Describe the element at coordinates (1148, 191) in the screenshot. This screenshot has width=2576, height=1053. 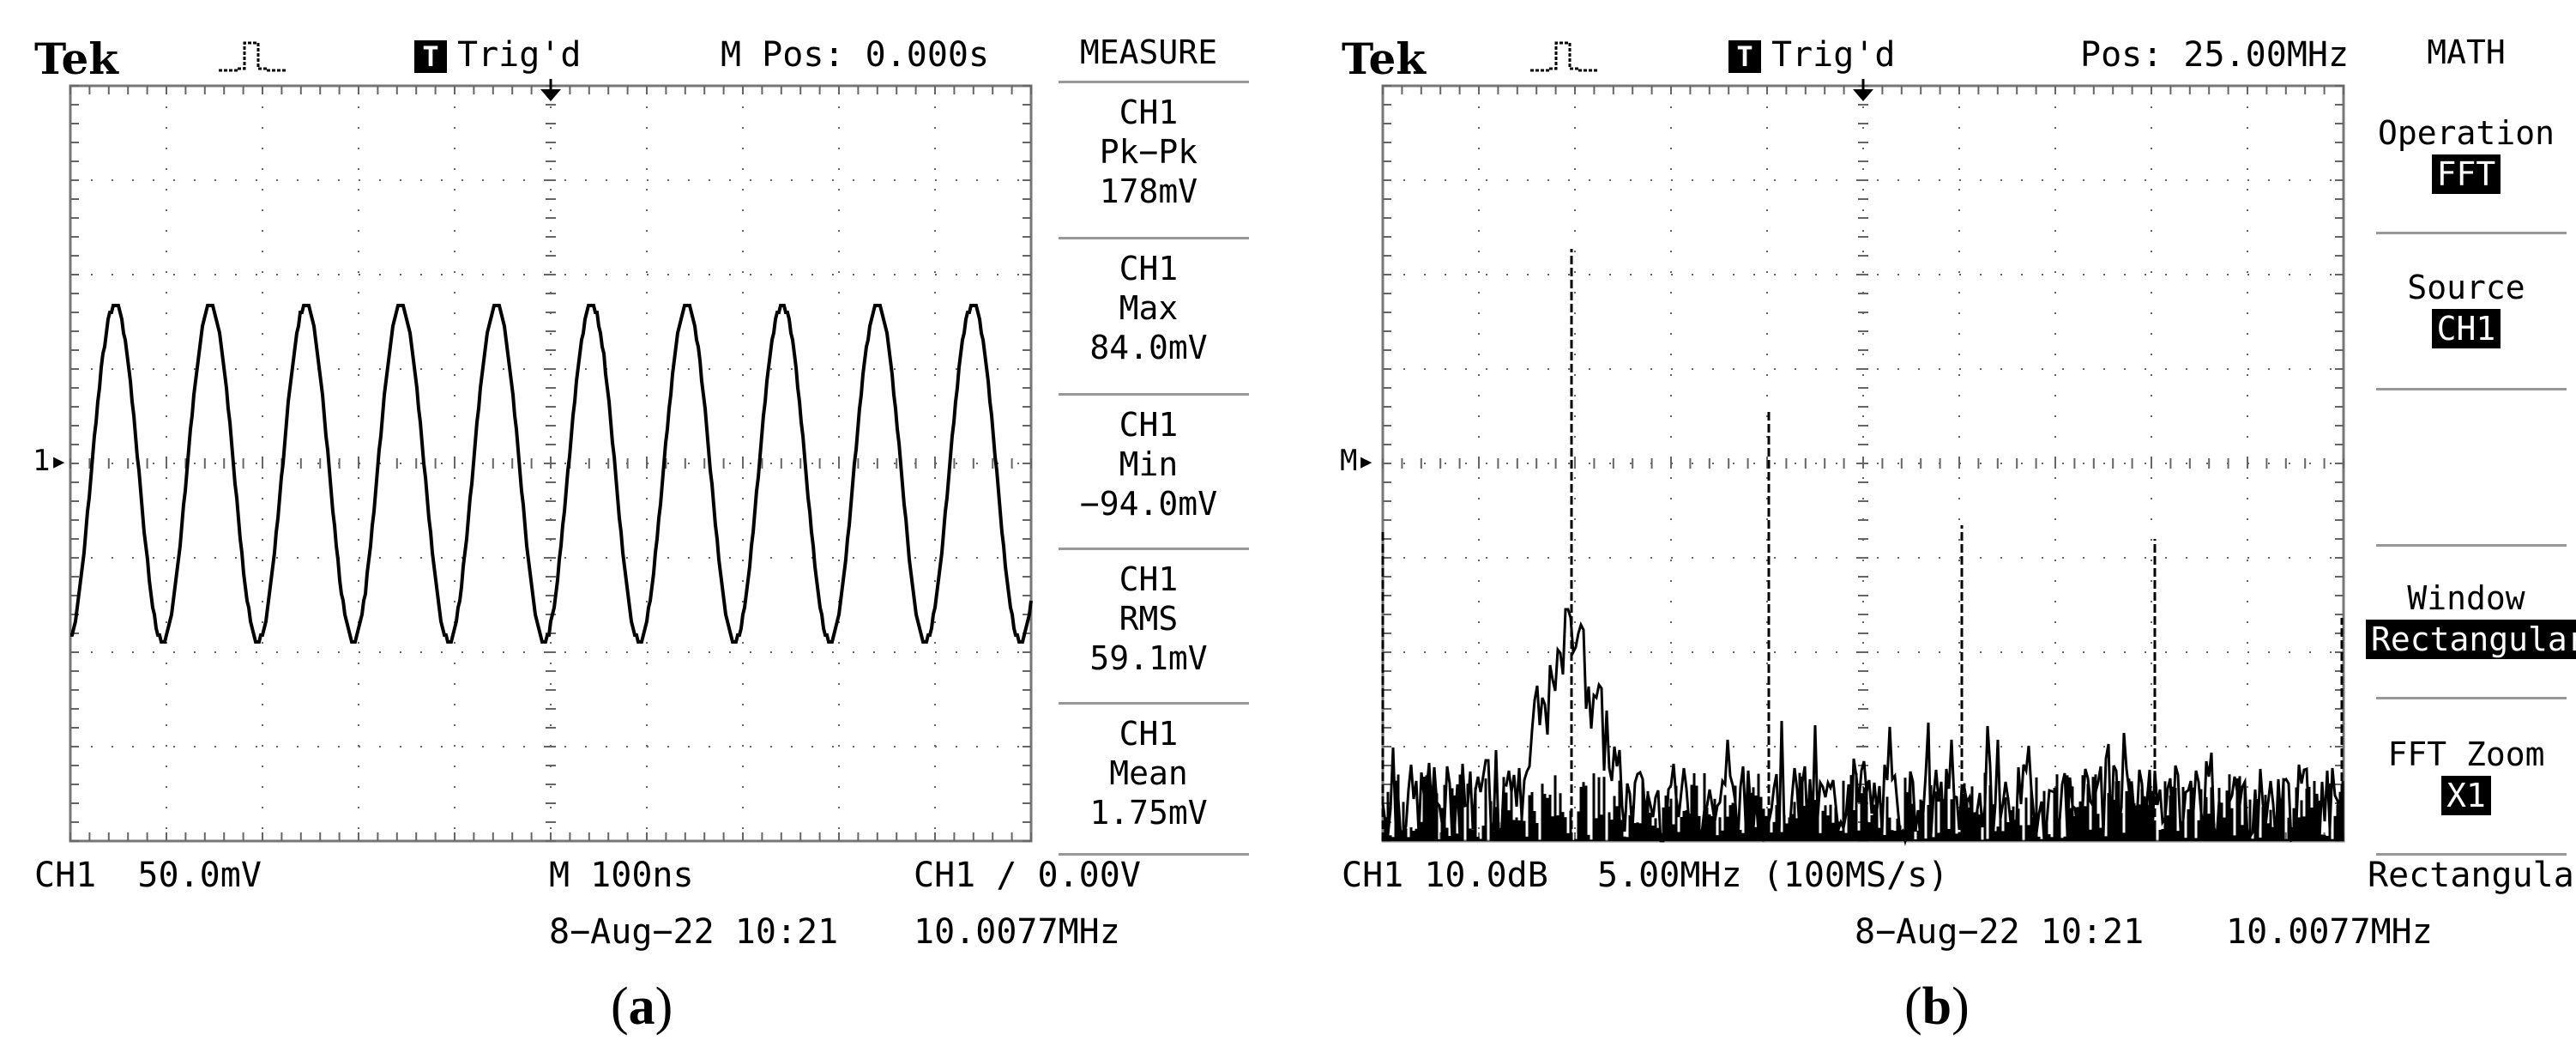
I see `measure-value: 178mV` at that location.